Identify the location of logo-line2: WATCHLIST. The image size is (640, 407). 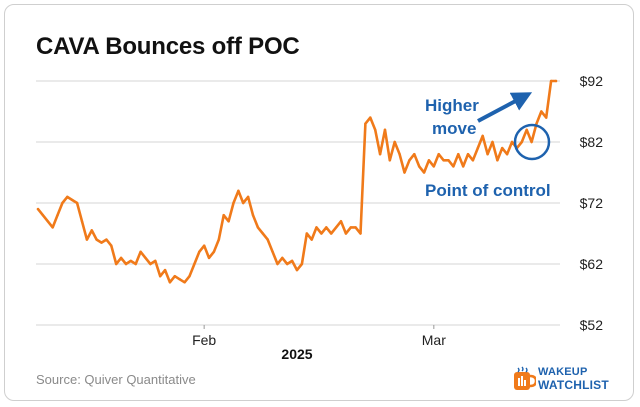
(573, 385).